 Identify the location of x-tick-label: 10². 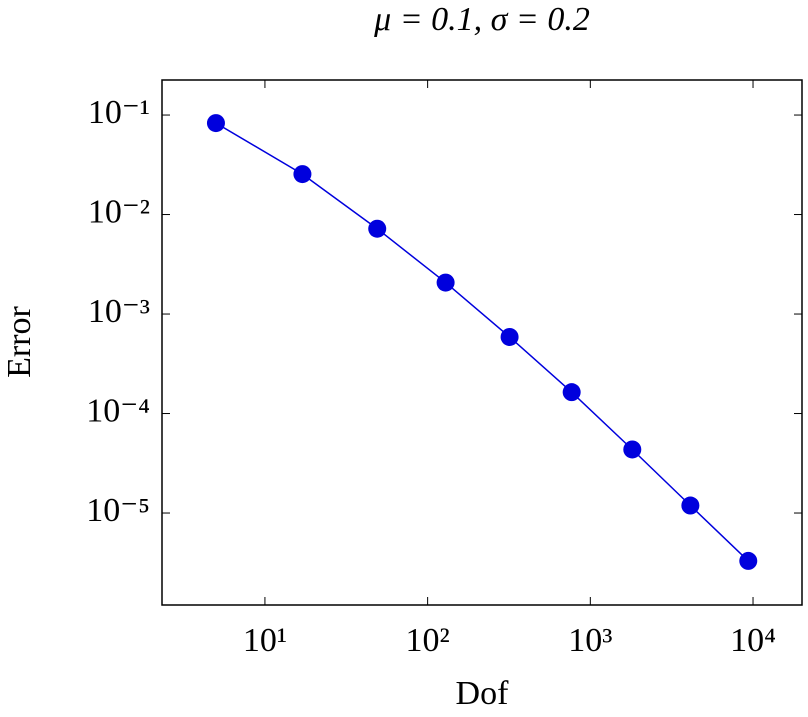
(428, 640).